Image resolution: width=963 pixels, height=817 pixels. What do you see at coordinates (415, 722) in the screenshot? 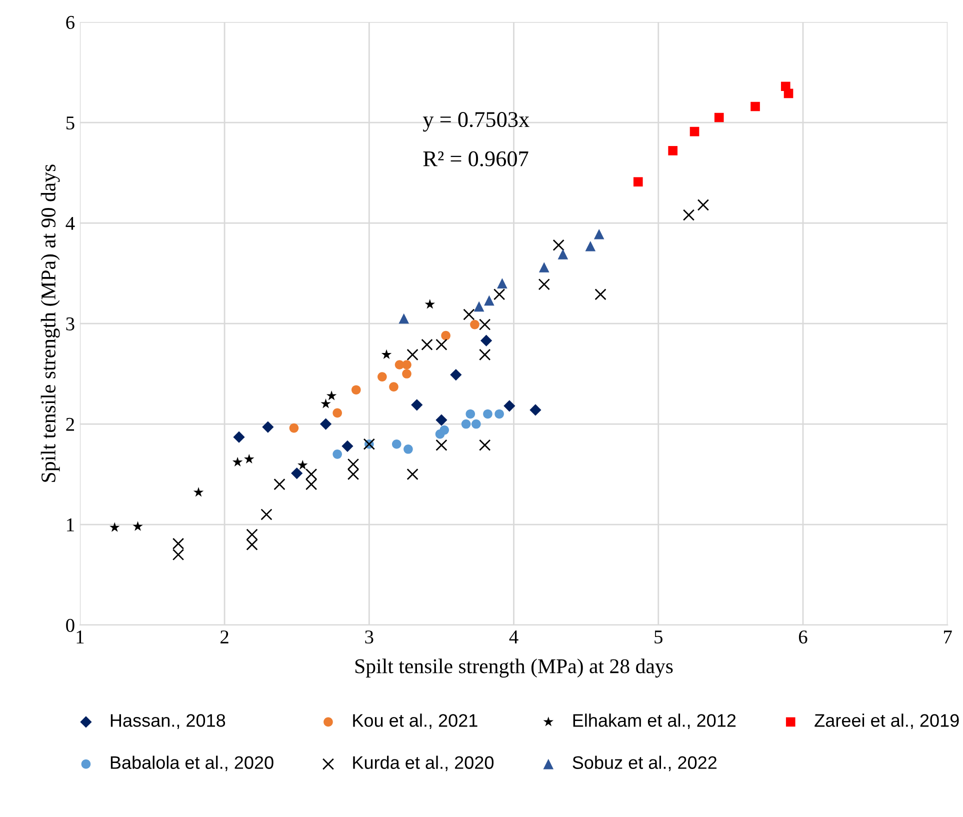
I see `legend-label: Kou et al., 2021` at bounding box center [415, 722].